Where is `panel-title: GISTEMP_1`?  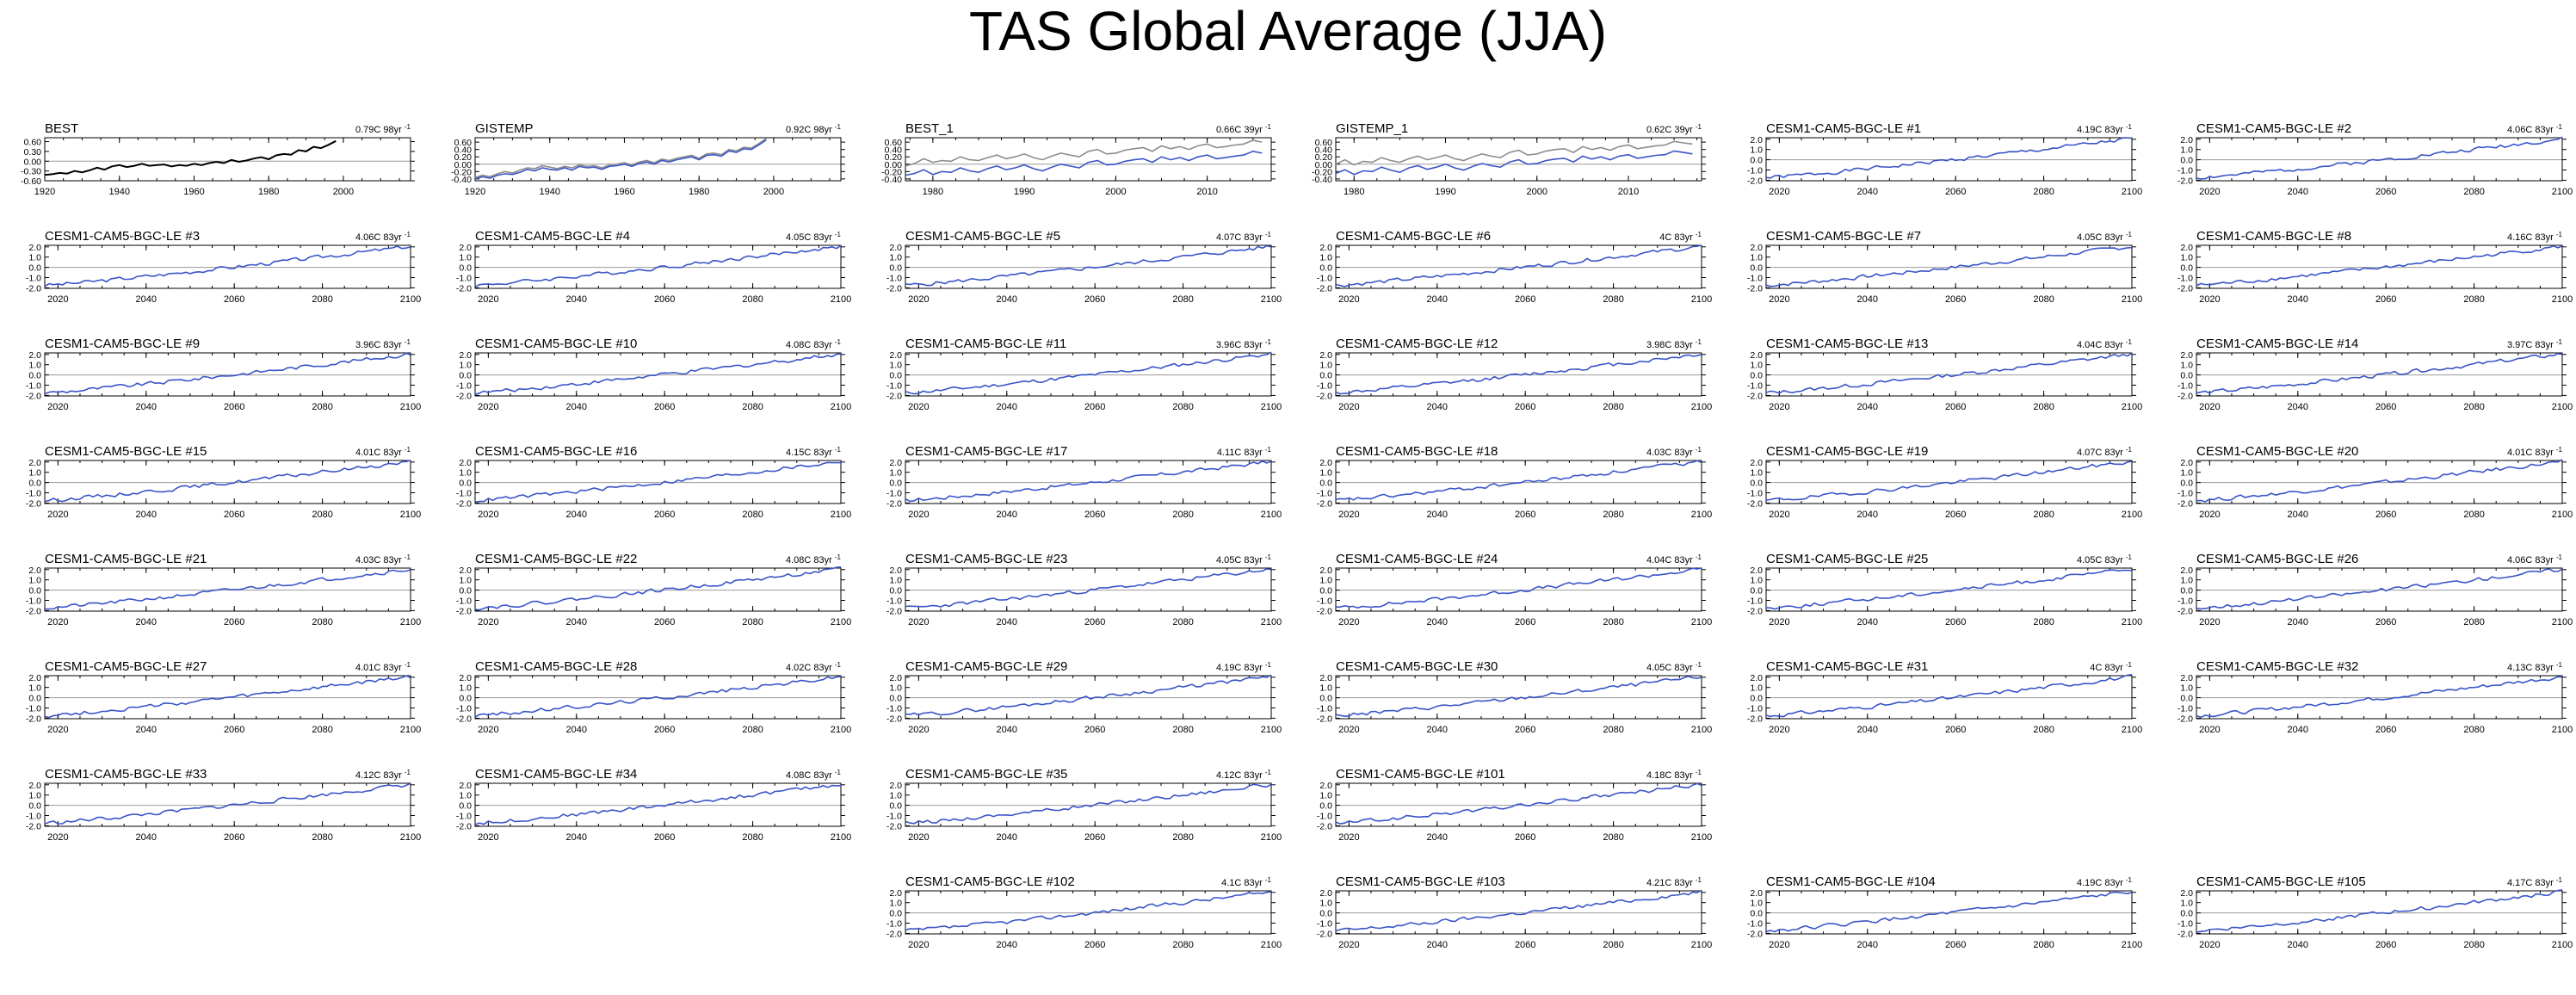
panel-title: GISTEMP_1 is located at coordinates (1372, 128).